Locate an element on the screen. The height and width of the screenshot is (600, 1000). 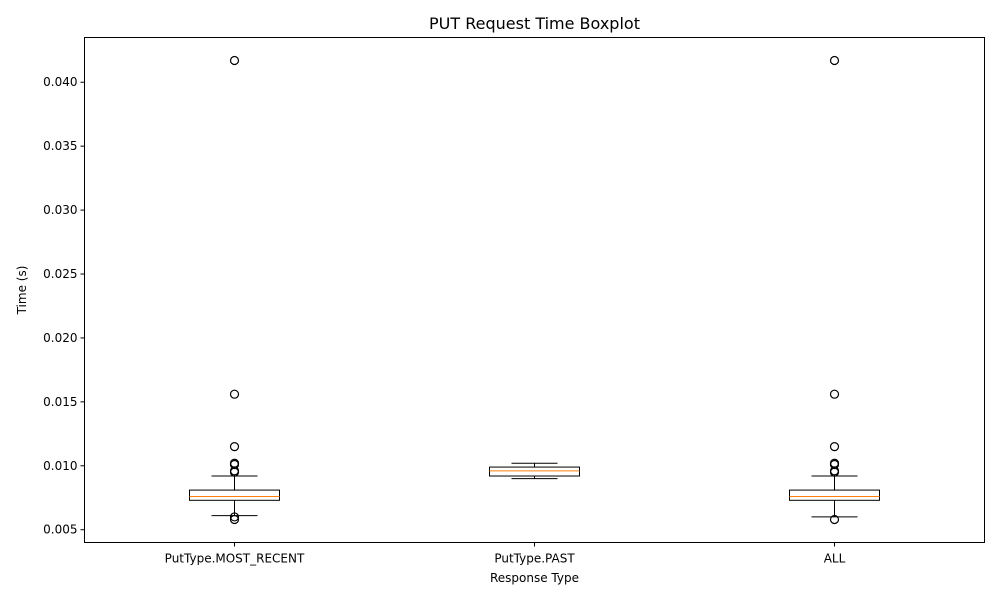
y-tick-label: 0.040 is located at coordinates (60, 82).